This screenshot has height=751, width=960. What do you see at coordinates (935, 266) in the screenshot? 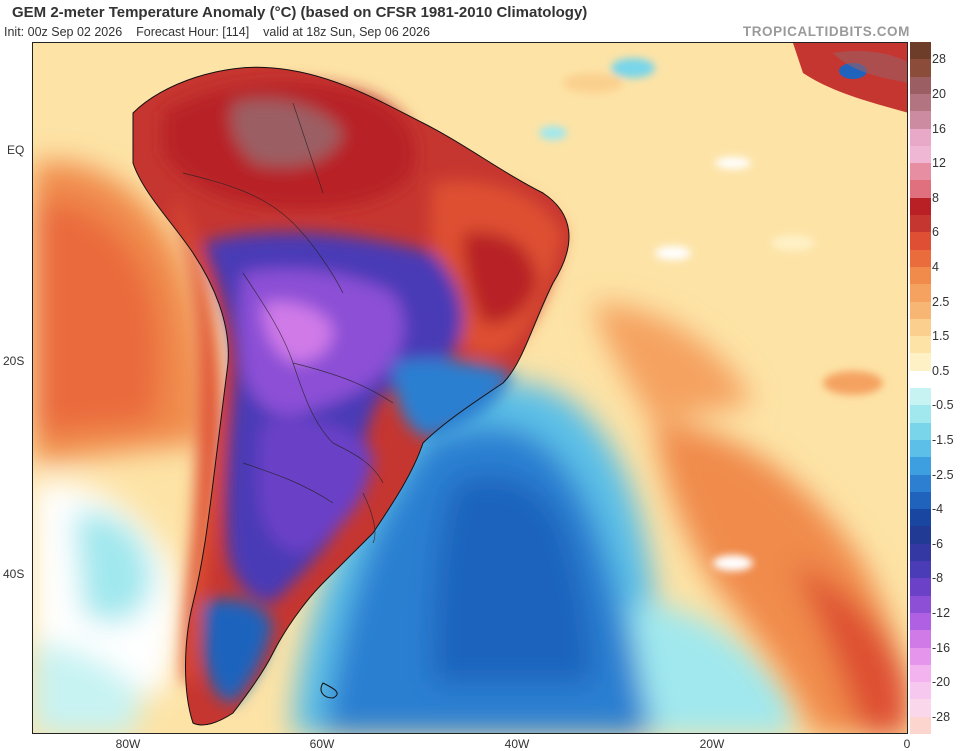
I see `legend-label: 4` at bounding box center [935, 266].